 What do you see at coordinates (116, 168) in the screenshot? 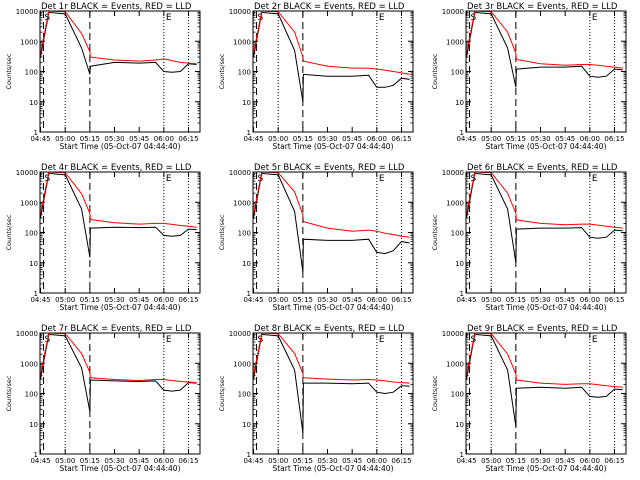
I see `chart-title: Det 4r BLACK = Events, RED = LLD` at bounding box center [116, 168].